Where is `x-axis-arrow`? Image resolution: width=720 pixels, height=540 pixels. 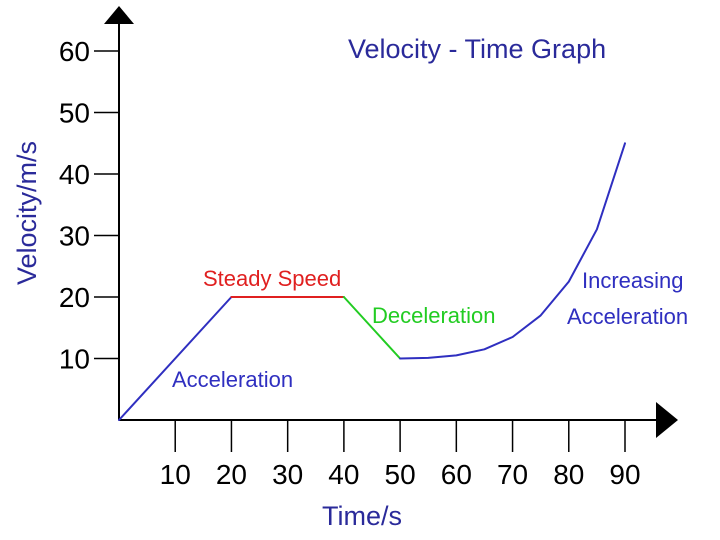
x-axis-arrow is located at coordinates (667, 420).